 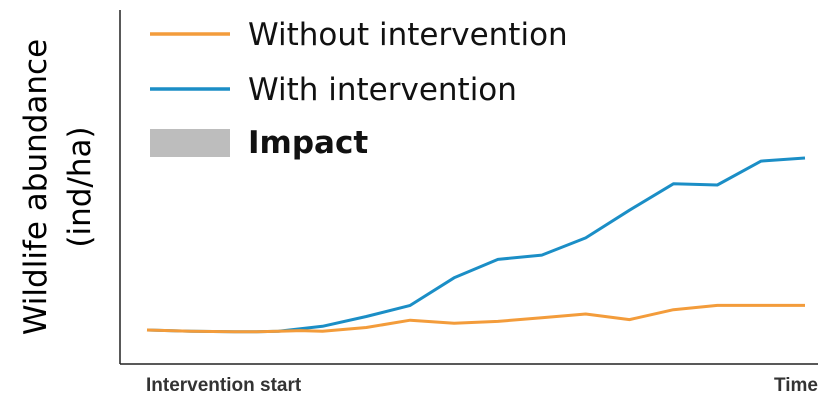 I want to click on legend-item-without: Without intervention, so click(x=359, y=35).